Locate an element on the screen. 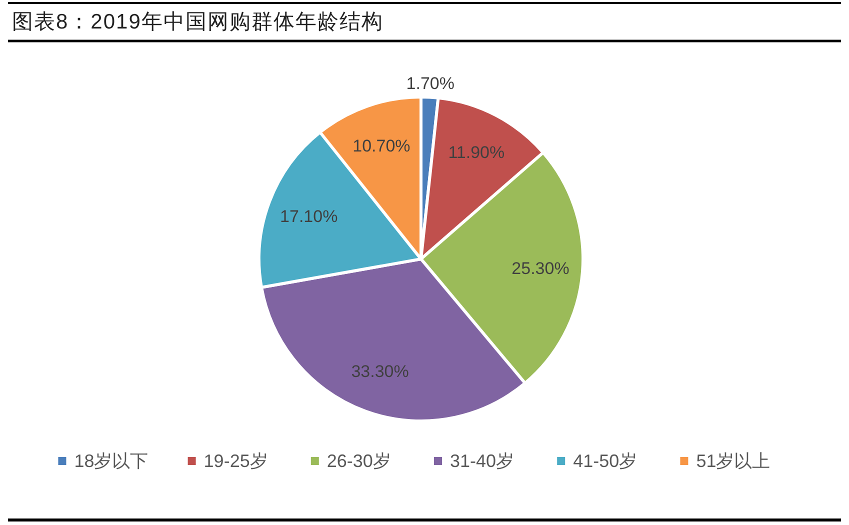 This screenshot has width=849, height=525. legend-label: 31-40岁 is located at coordinates (482, 461).